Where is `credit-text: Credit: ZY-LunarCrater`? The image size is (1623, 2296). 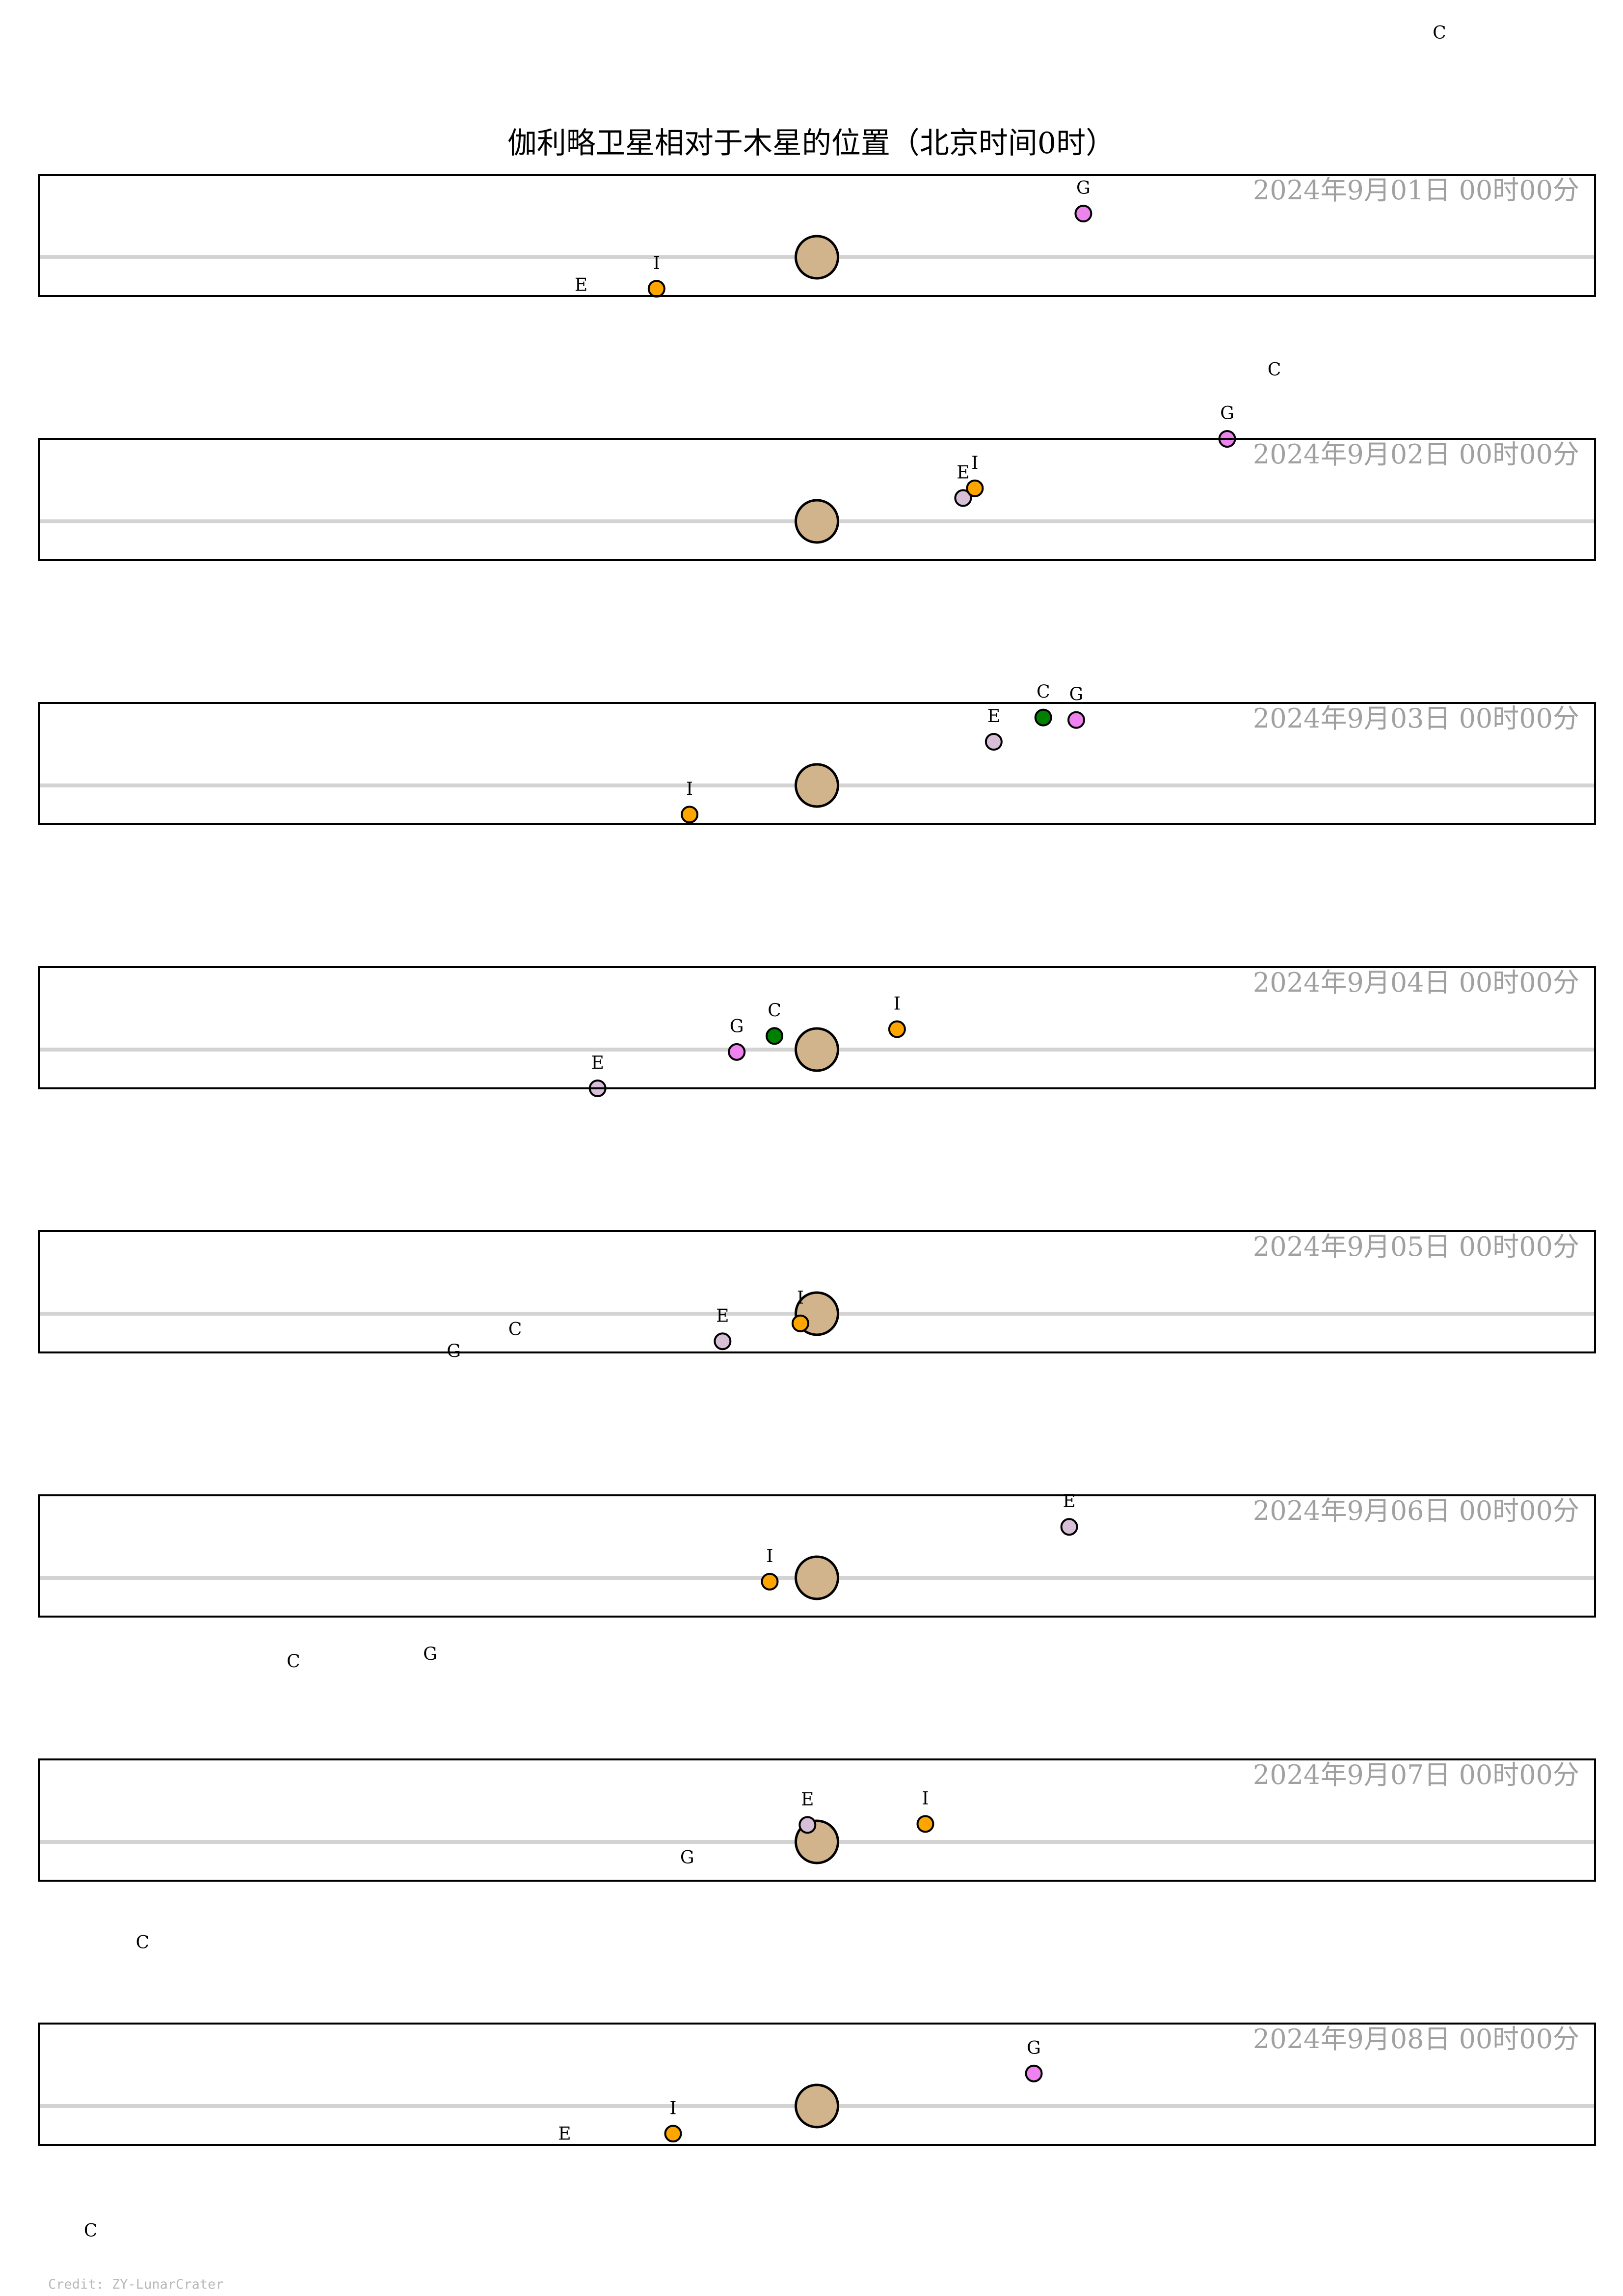 credit-text: Credit: ZY-LunarCrater is located at coordinates (136, 2284).